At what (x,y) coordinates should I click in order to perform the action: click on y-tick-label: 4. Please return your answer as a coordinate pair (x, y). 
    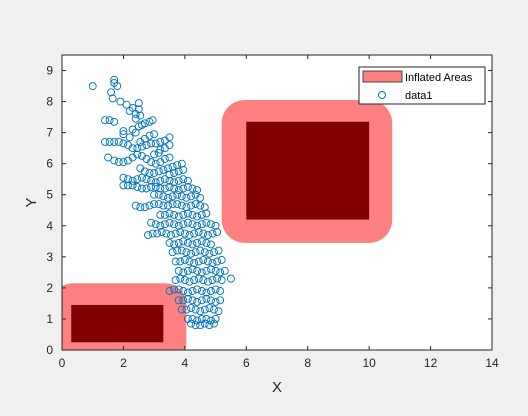
    Looking at the image, I should click on (49, 226).